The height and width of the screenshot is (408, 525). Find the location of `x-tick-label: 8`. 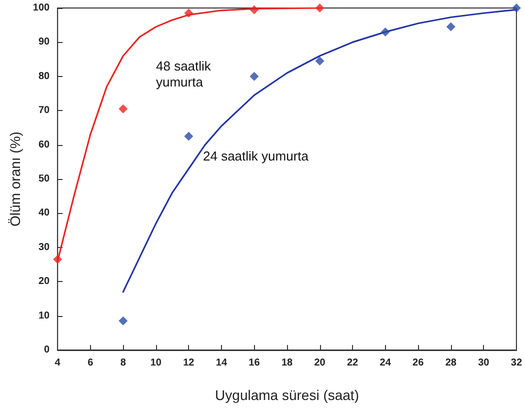

x-tick-label: 8 is located at coordinates (123, 363).